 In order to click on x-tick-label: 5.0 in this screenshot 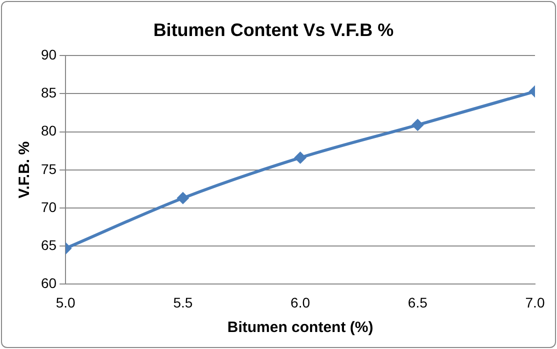, I will do `click(66, 302)`.